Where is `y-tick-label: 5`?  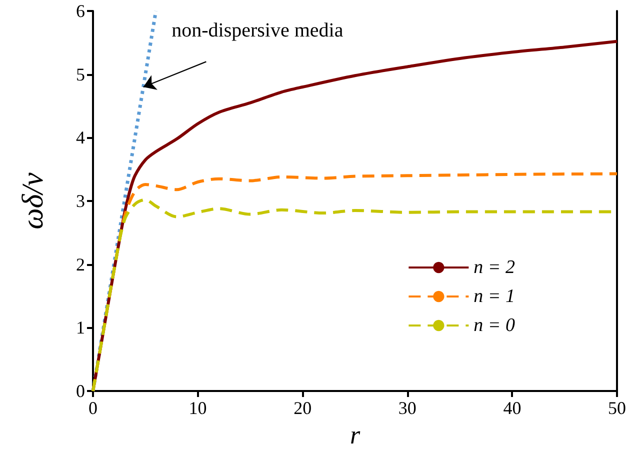
y-tick-label: 5 is located at coordinates (80, 74).